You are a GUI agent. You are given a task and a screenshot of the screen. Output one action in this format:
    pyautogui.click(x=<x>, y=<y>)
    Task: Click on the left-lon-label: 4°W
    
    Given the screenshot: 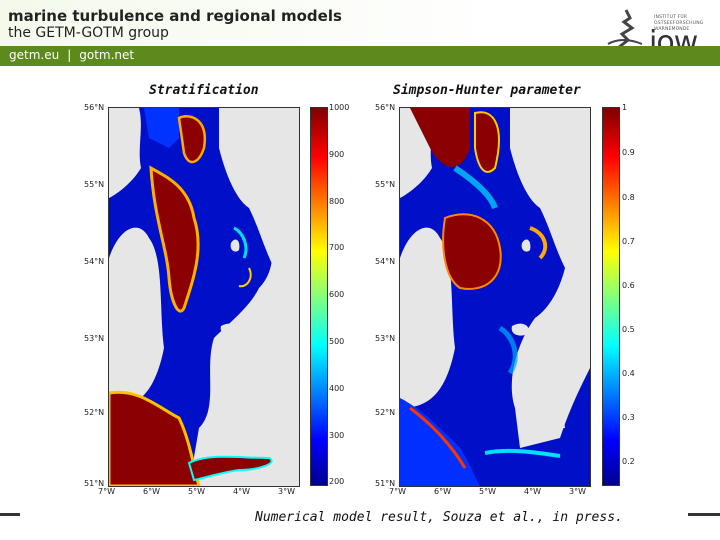 What is the action you would take?
    pyautogui.click(x=241, y=491)
    